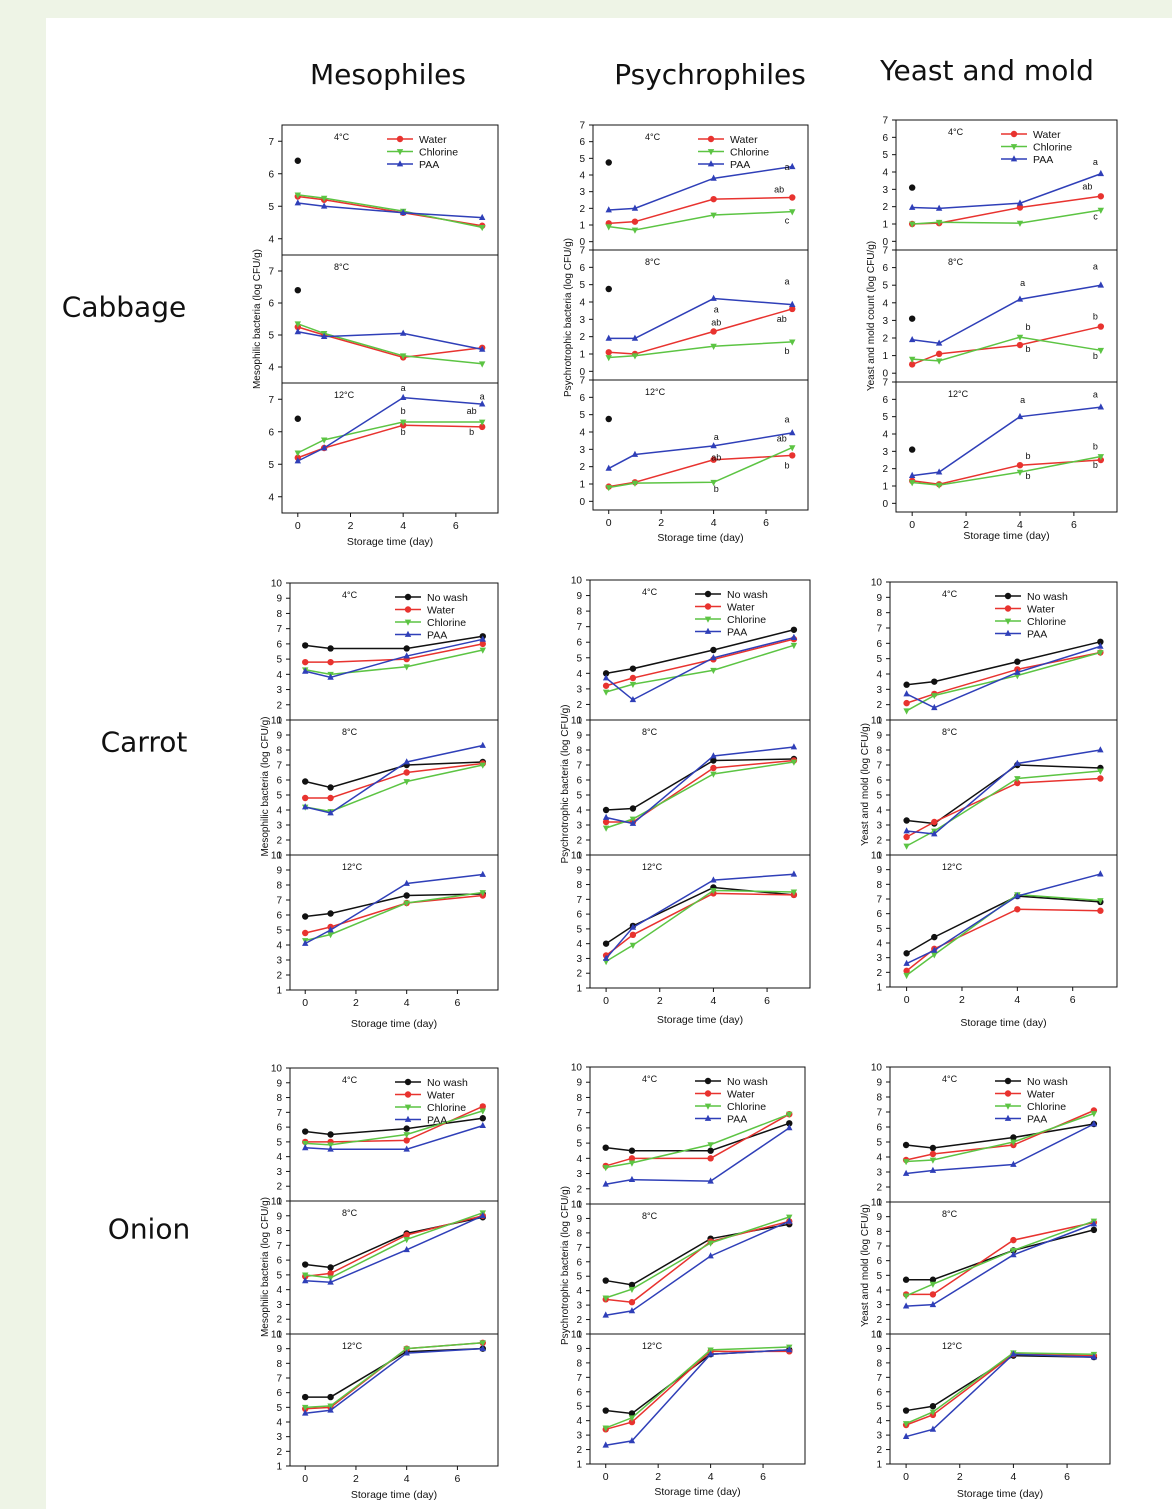  I want to click on series-chlorine, so click(390, 212).